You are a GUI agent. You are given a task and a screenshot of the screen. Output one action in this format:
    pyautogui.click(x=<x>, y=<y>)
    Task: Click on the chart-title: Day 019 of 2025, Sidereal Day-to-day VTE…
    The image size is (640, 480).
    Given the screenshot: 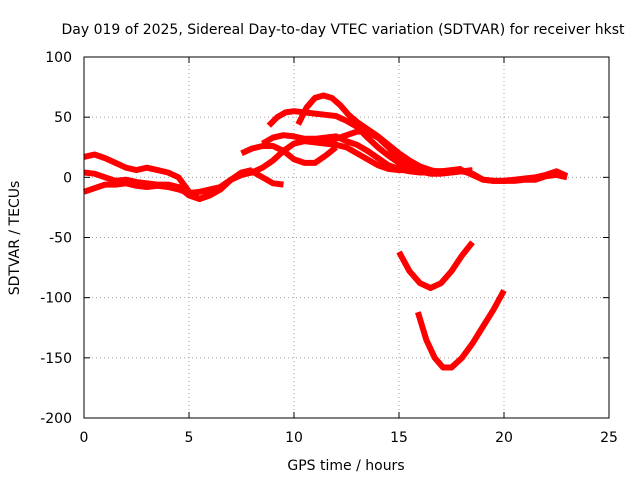 What is the action you would take?
    pyautogui.click(x=343, y=30)
    